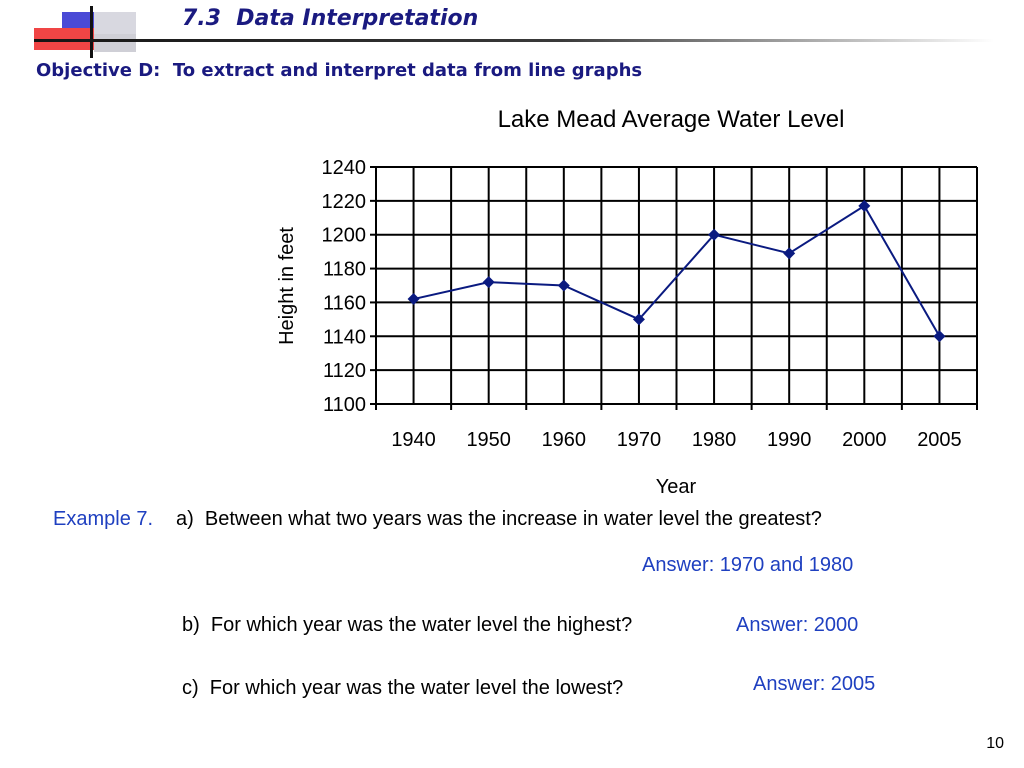 The height and width of the screenshot is (768, 1024). I want to click on series-line, so click(677, 270).